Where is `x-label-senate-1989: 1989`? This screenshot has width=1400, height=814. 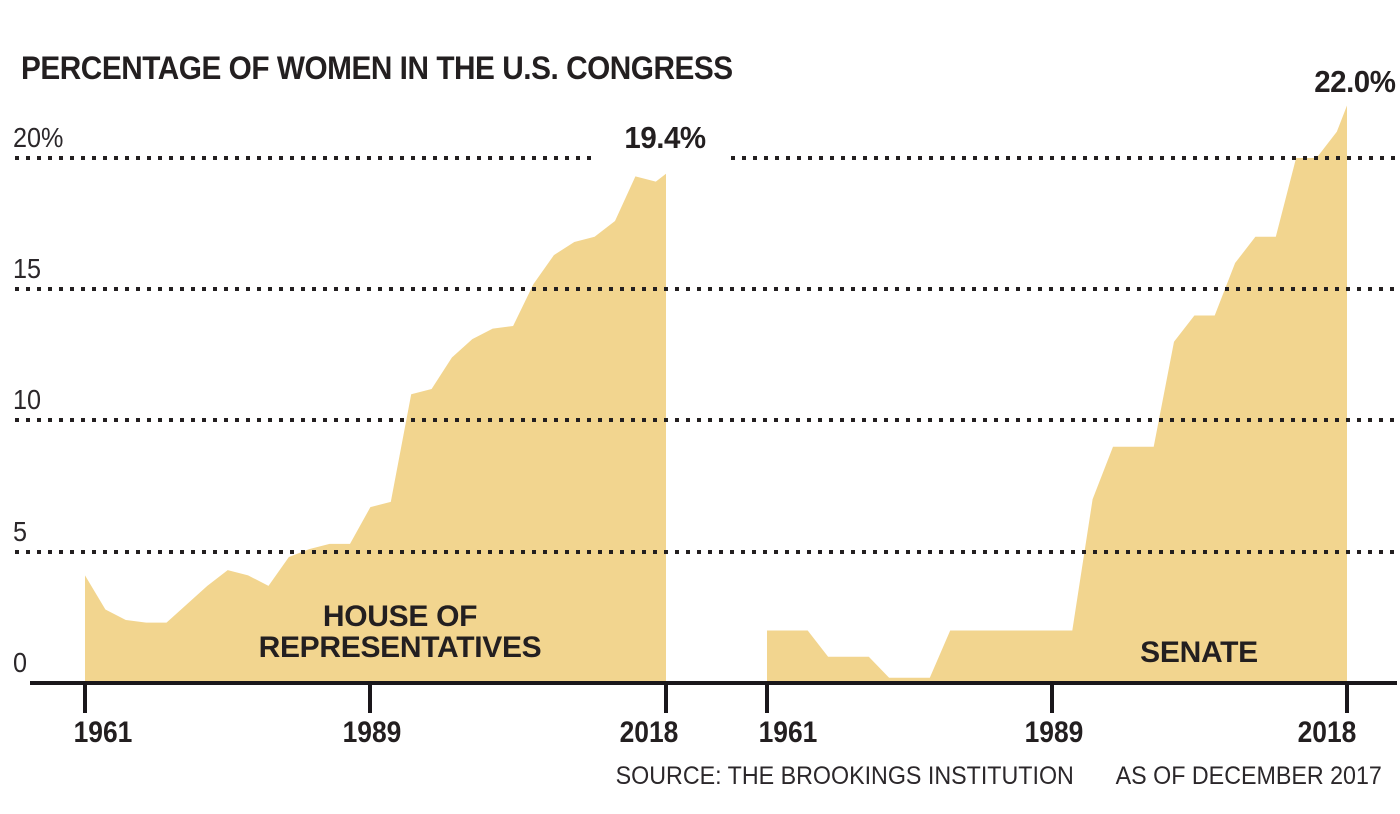
x-label-senate-1989: 1989 is located at coordinates (1054, 732).